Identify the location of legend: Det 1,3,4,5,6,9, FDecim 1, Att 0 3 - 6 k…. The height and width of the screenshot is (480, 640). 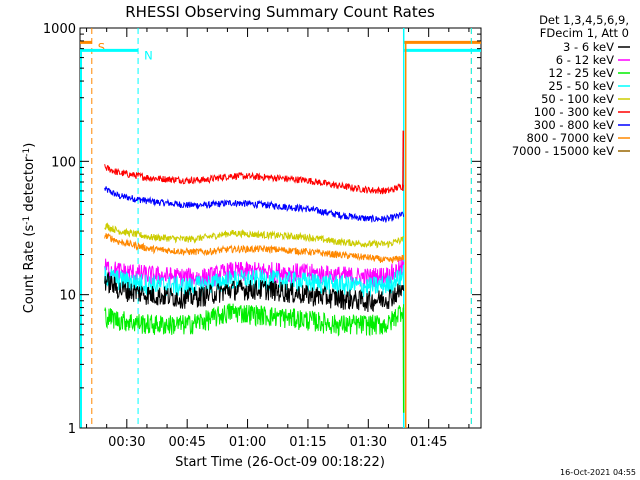
(571, 85).